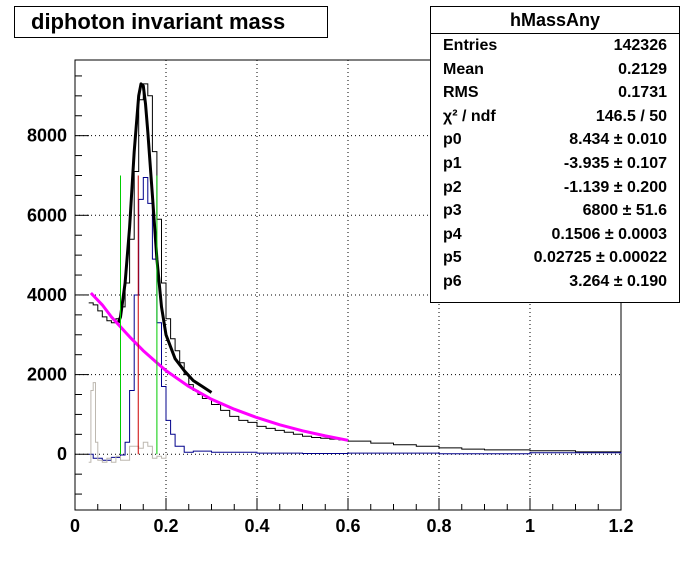  I want to click on stats-row: p3 6800 ± 51.6, so click(555, 211).